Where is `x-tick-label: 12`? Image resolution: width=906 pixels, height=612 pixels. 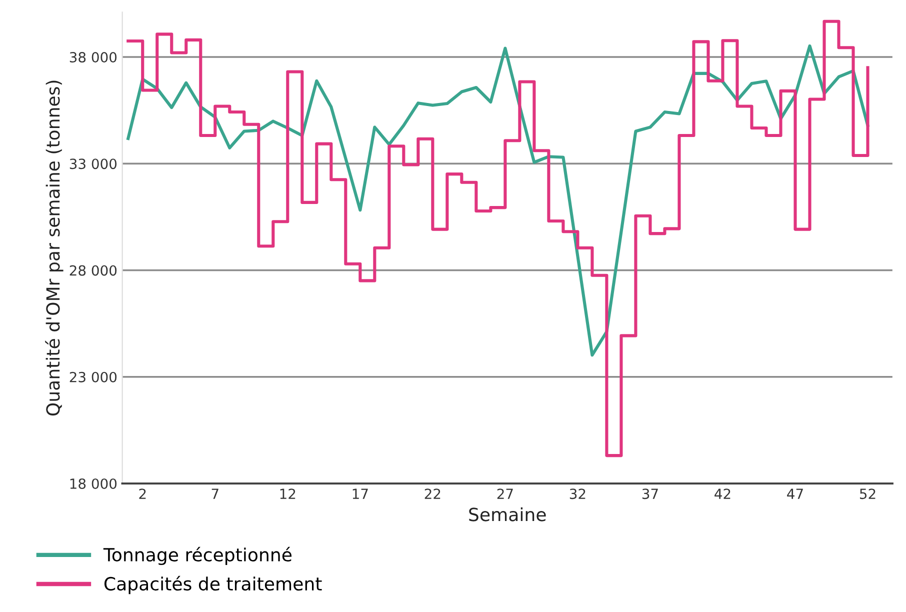 x-tick-label: 12 is located at coordinates (288, 493).